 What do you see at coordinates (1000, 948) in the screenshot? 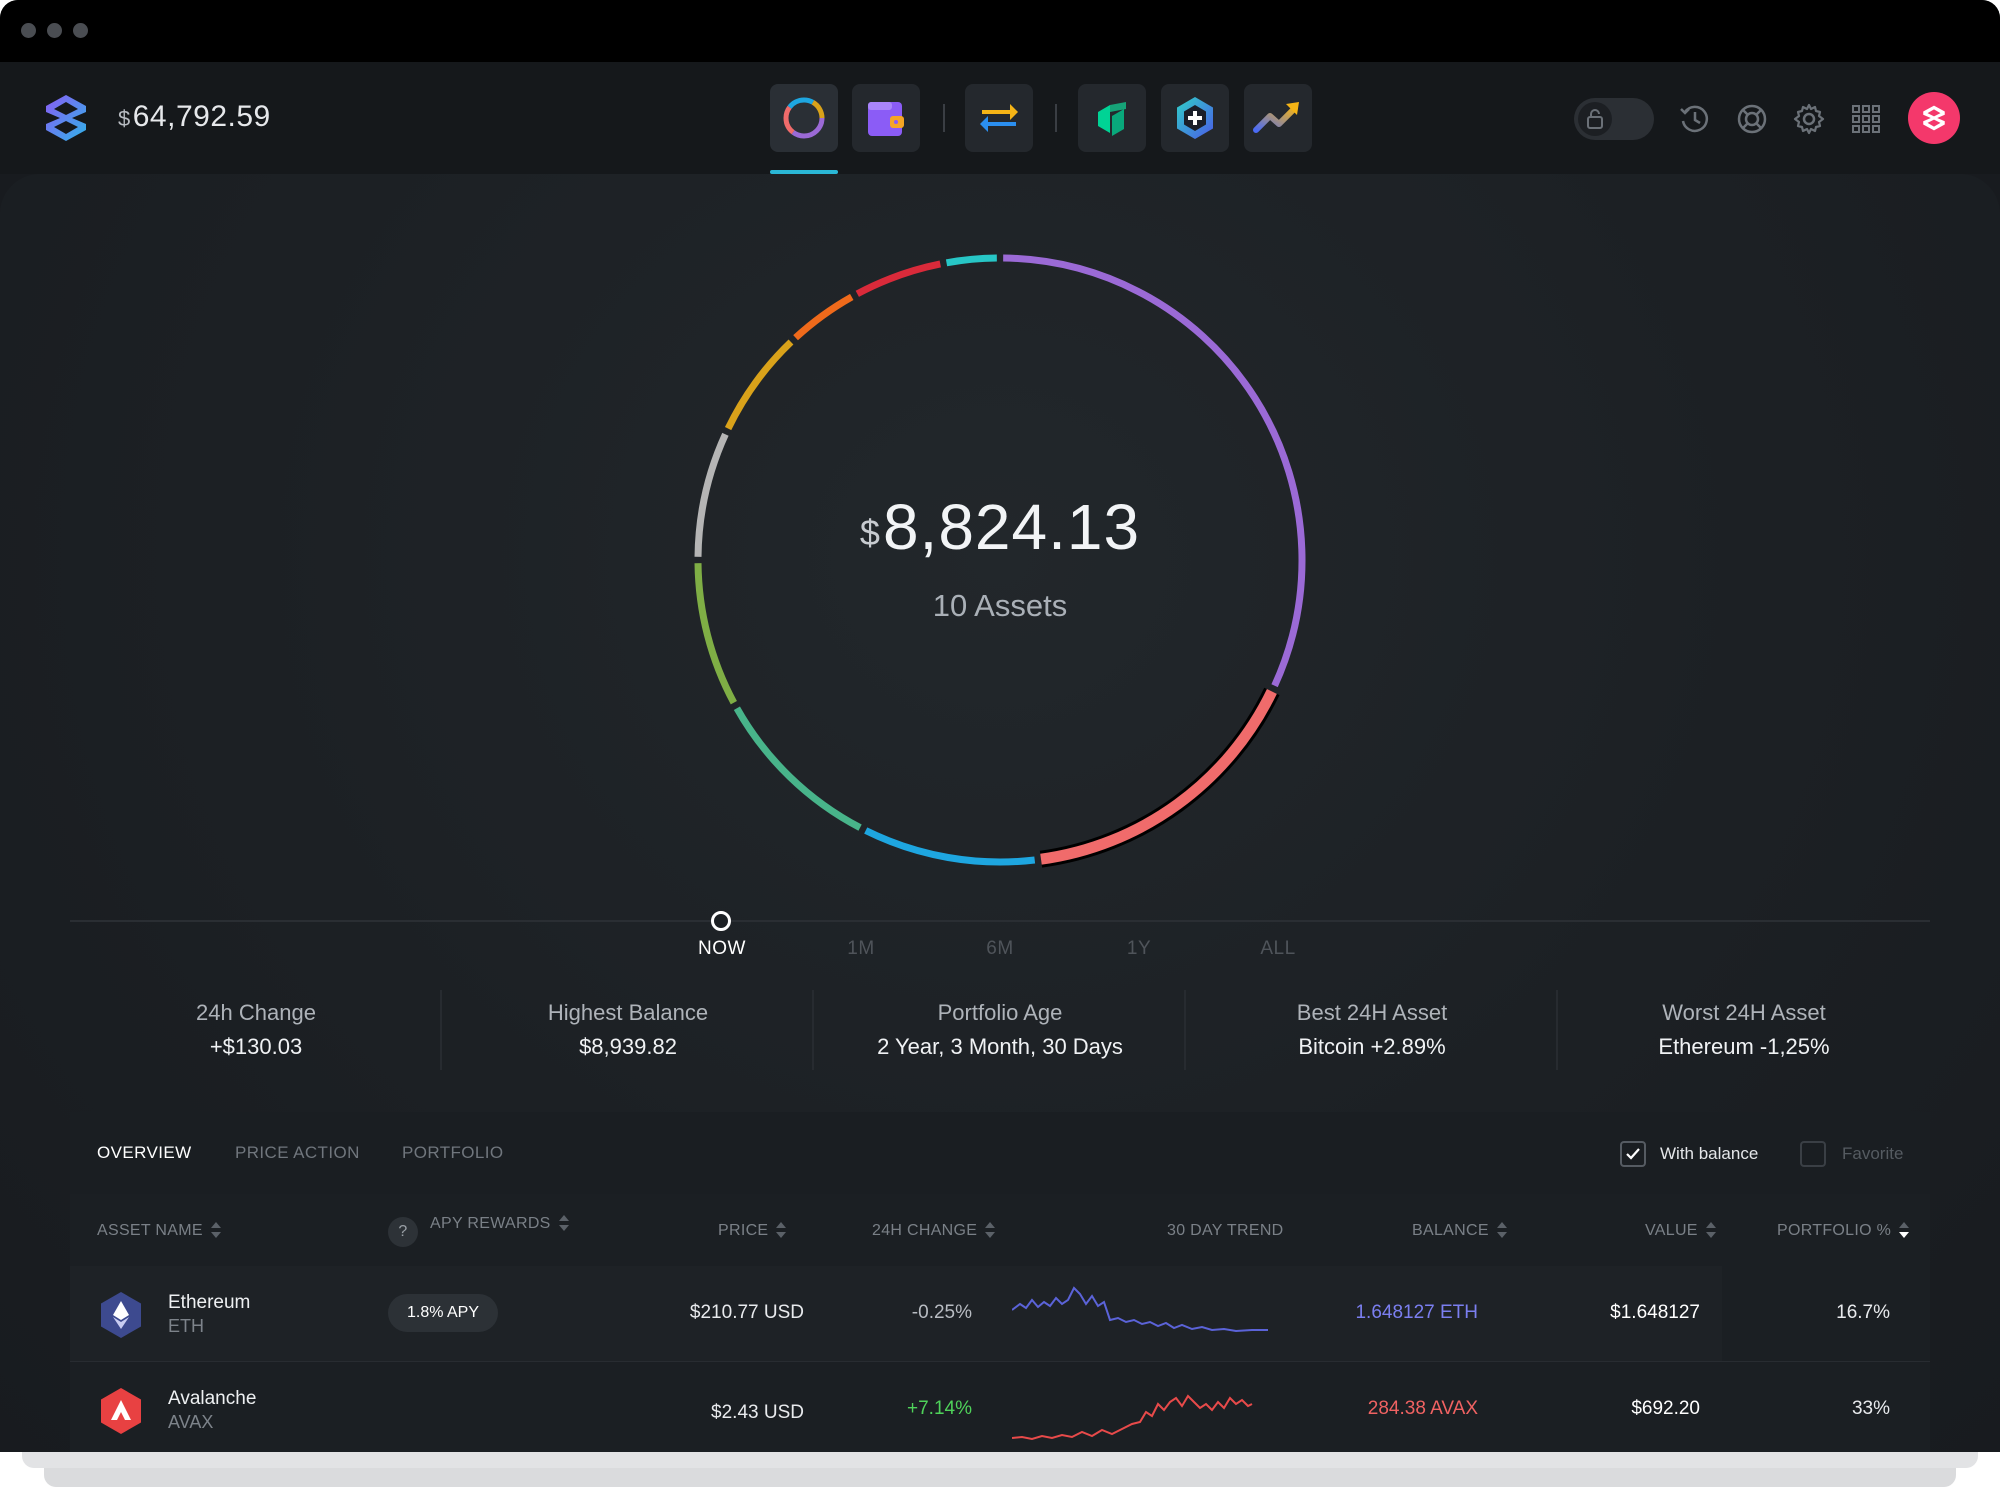
I see `timeline-6m: 6M` at bounding box center [1000, 948].